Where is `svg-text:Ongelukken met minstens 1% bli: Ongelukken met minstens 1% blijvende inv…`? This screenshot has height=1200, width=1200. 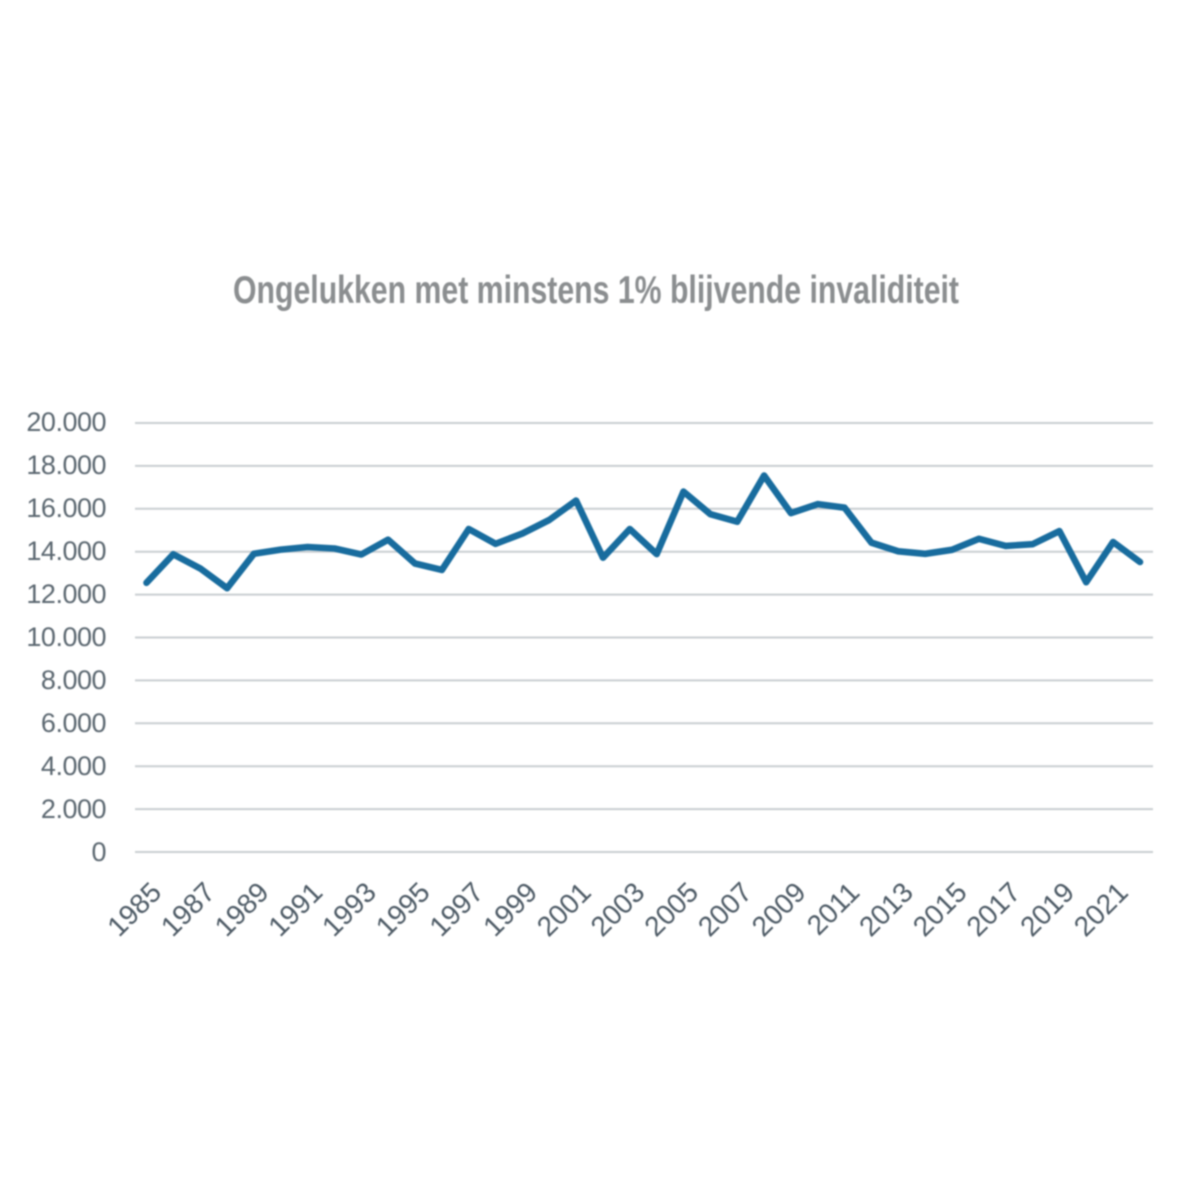 svg-text:Ongelukken met minstens 1% bli: Ongelukken met minstens 1% blijvende inv… is located at coordinates (596, 290).